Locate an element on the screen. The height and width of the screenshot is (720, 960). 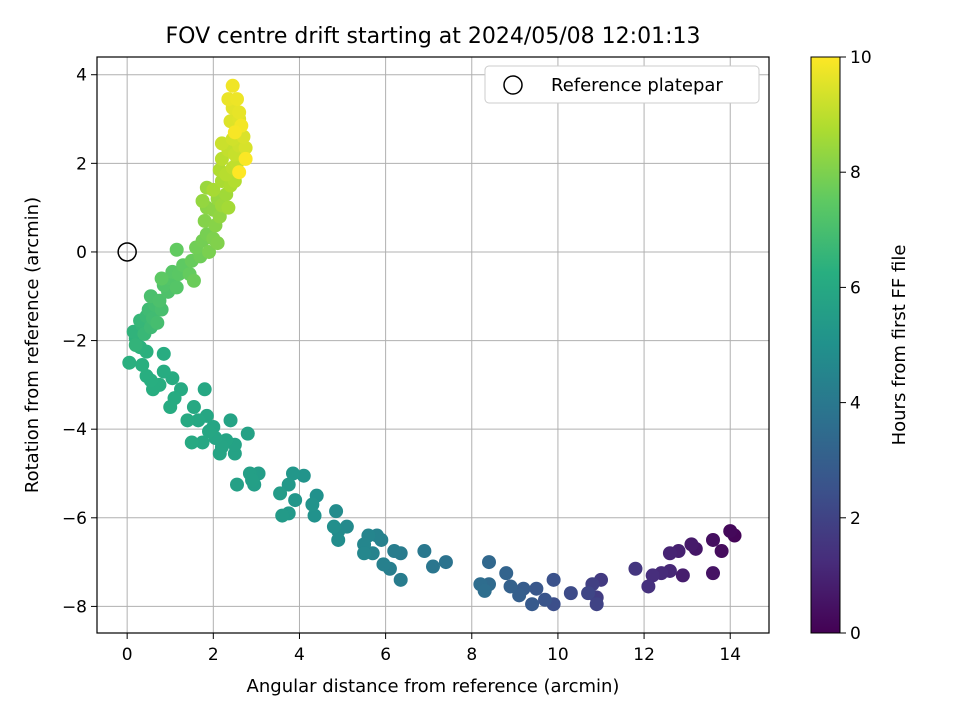
colorbar-tick-label: 10 is located at coordinates (861, 58).